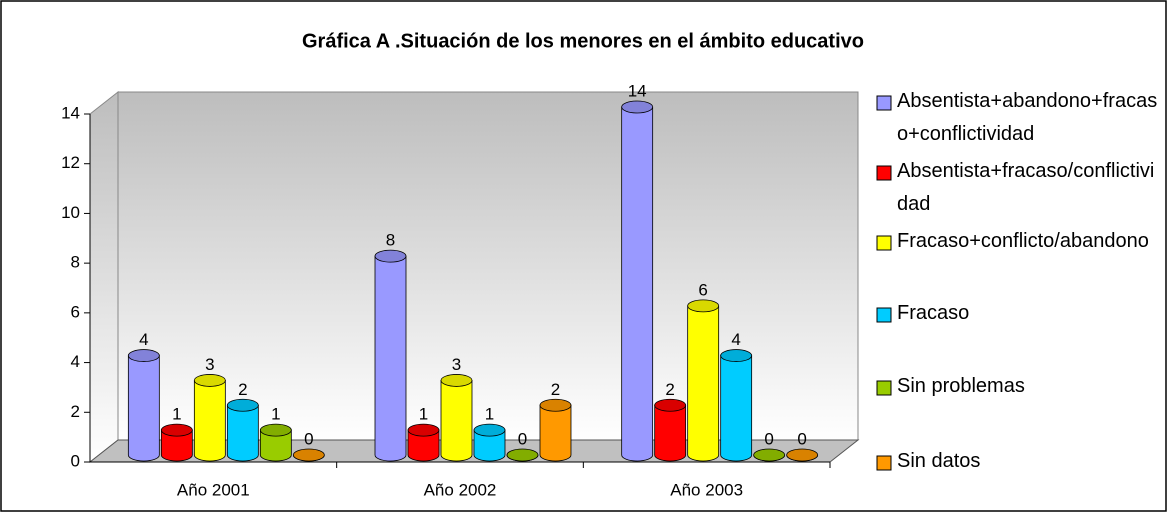 This screenshot has height=513, width=1168. What do you see at coordinates (104, 277) in the screenshot?
I see `side-wall` at bounding box center [104, 277].